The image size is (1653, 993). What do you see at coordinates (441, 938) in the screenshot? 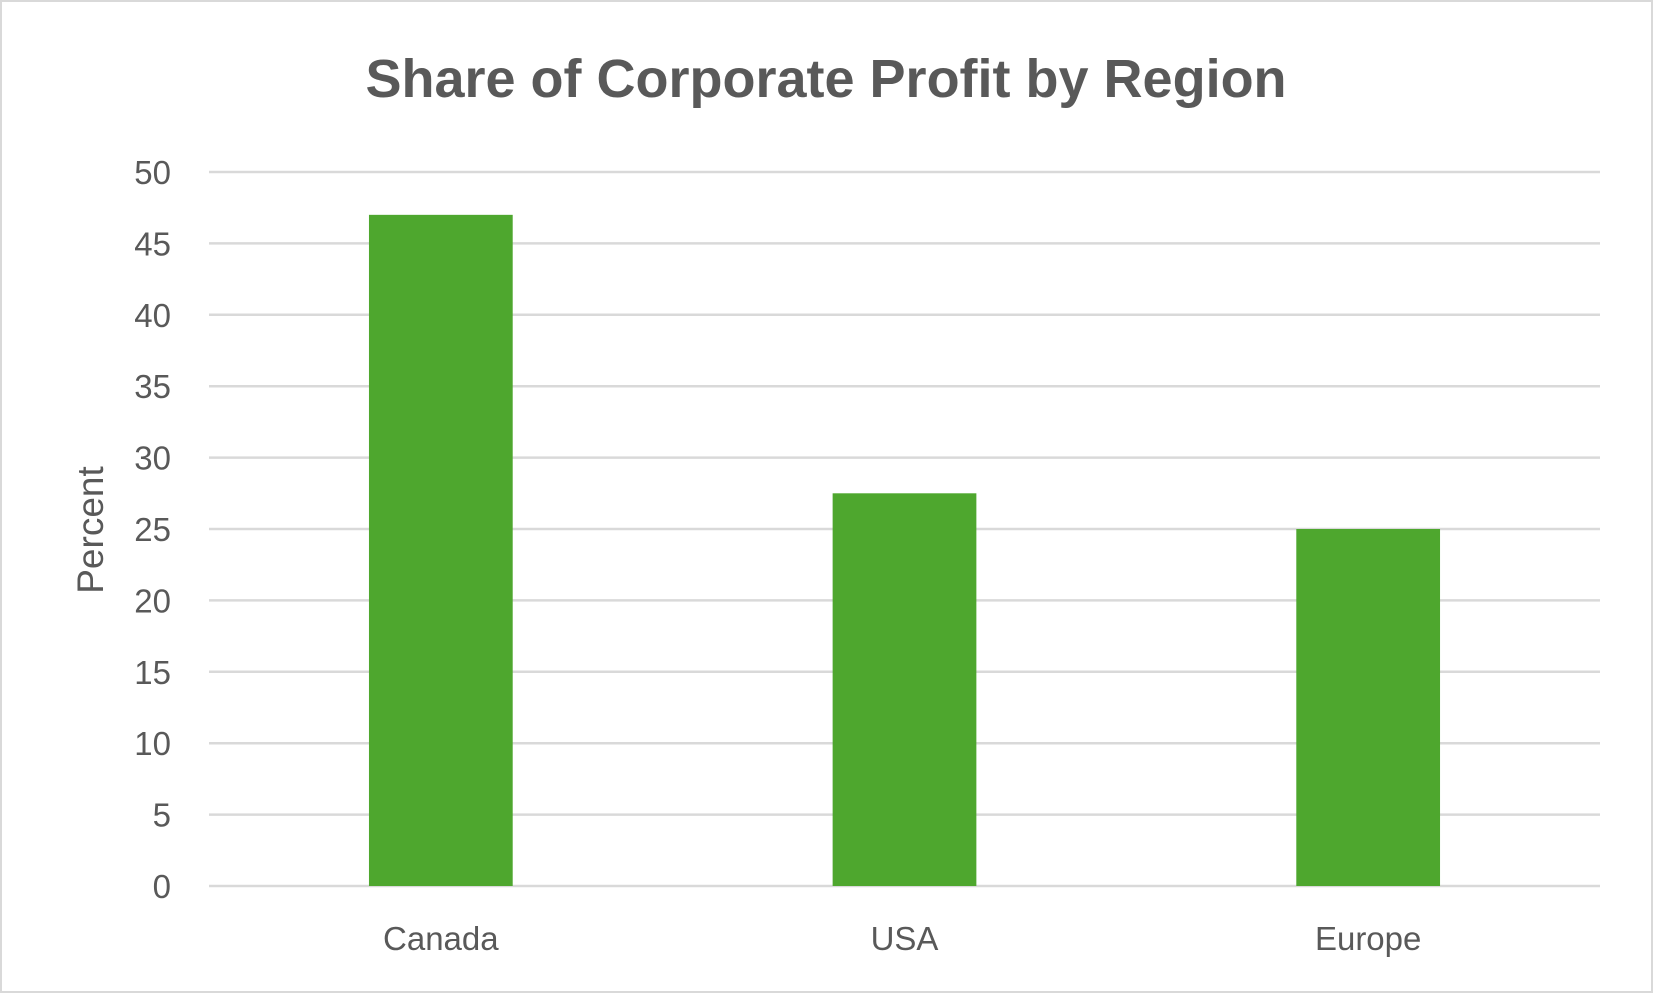
I see `x-tick-label-canada: Canada` at bounding box center [441, 938].